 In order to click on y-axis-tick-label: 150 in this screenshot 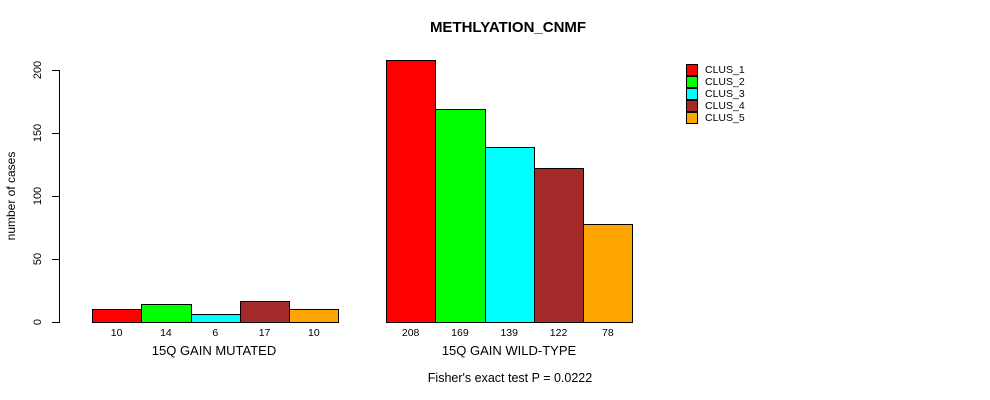, I will do `click(38, 133)`.